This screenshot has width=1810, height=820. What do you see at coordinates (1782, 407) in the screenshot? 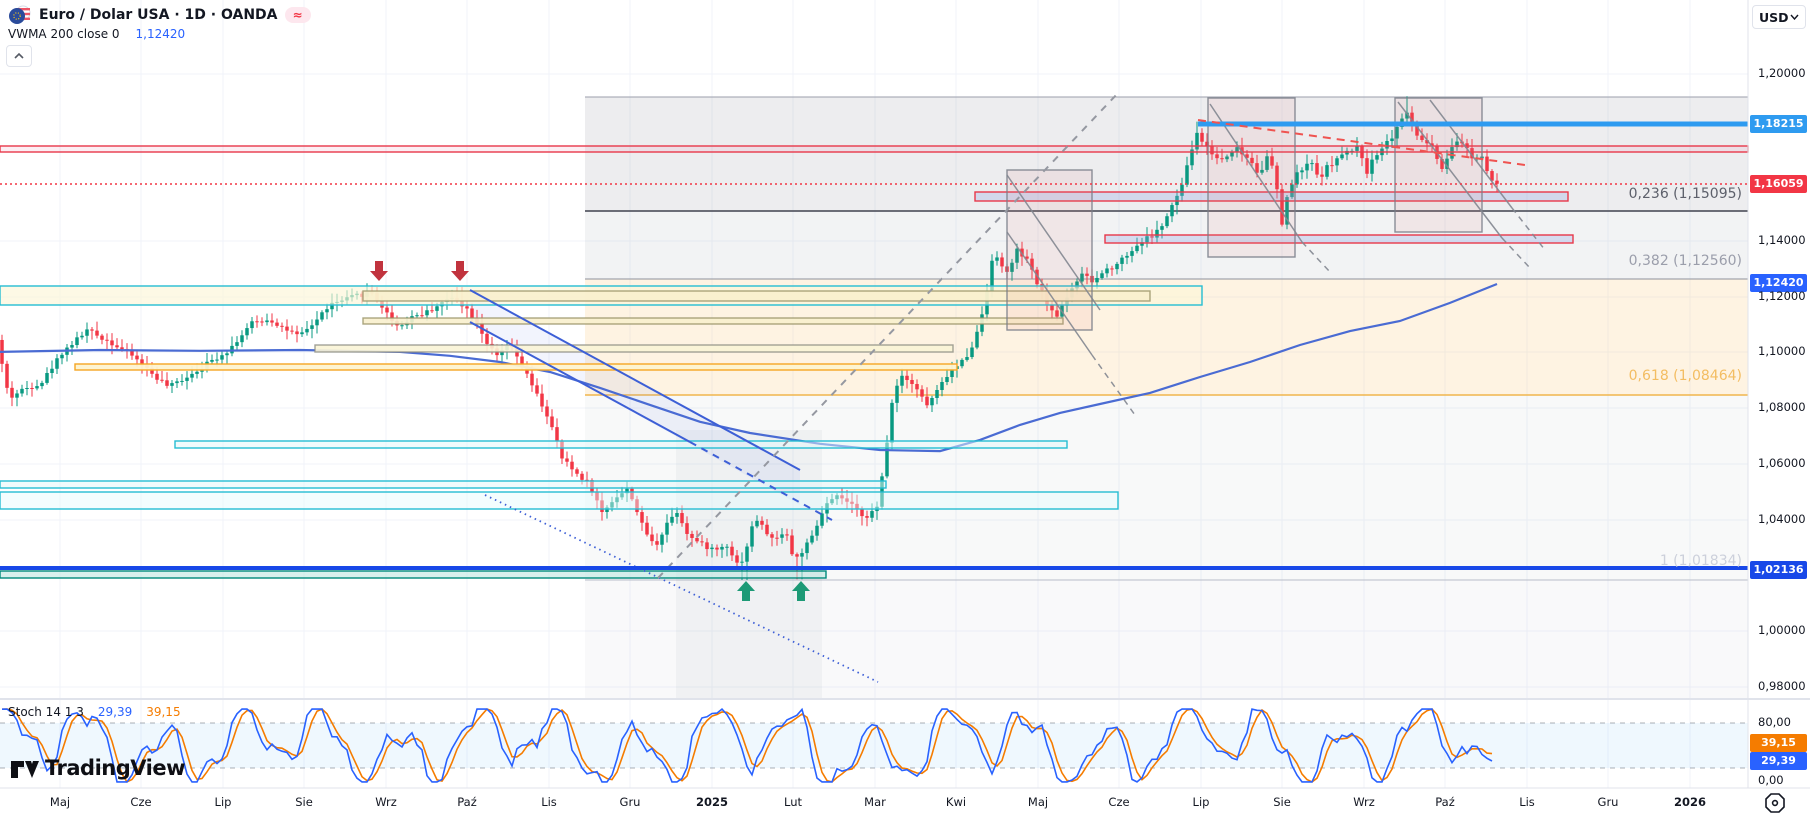
I see `price-axis-tick: 1,08000` at bounding box center [1782, 407].